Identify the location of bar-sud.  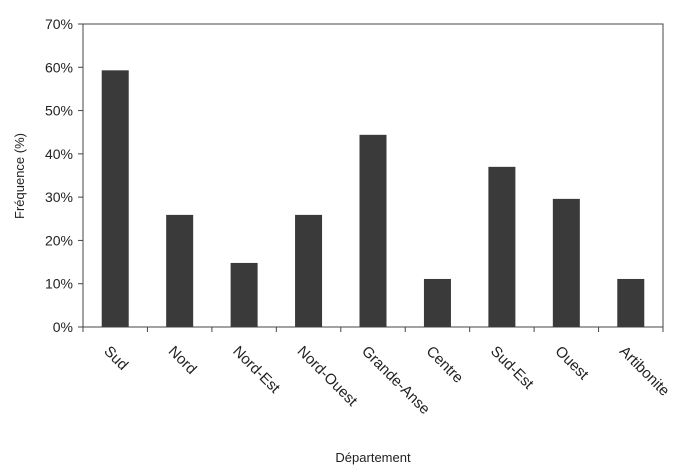
(115, 199).